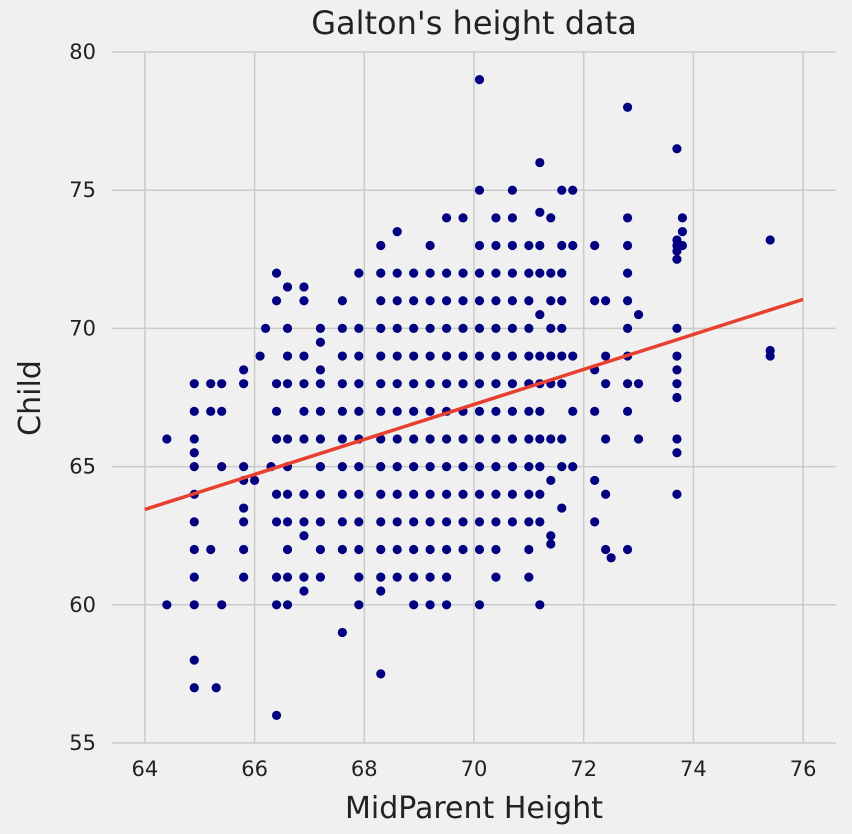 Image resolution: width=852 pixels, height=834 pixels. I want to click on x-axis-label: MidParent Height, so click(474, 808).